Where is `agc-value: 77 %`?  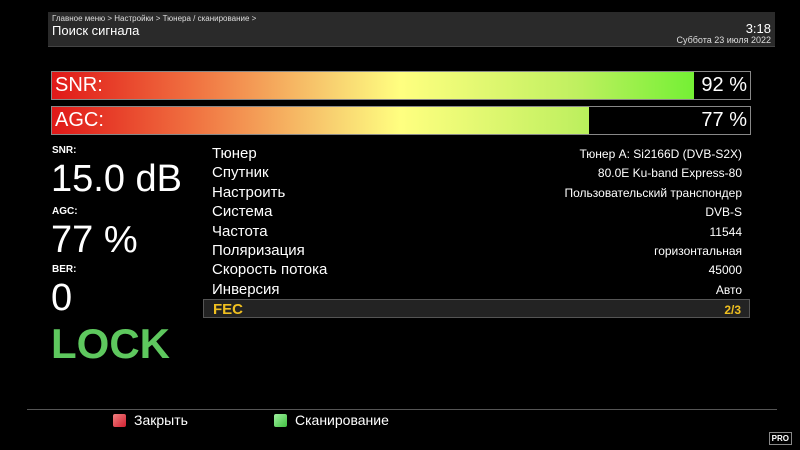 agc-value: 77 % is located at coordinates (94, 240).